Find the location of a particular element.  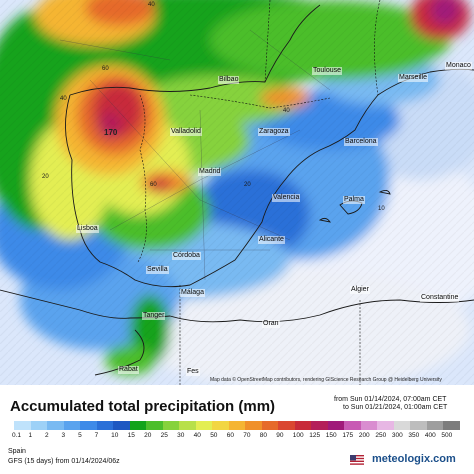

city-label-palma: Palma is located at coordinates (354, 200).